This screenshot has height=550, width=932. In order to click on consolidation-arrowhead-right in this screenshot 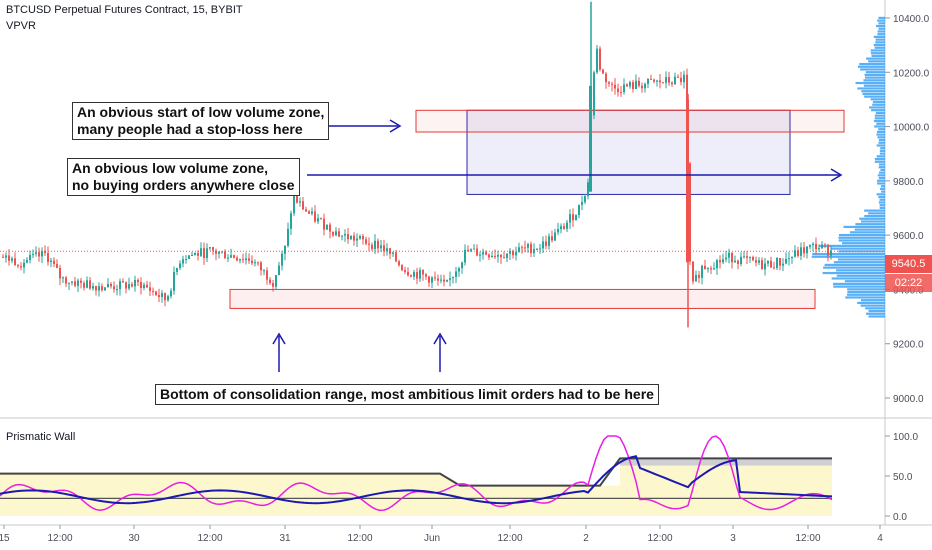, I will do `click(440, 338)`.